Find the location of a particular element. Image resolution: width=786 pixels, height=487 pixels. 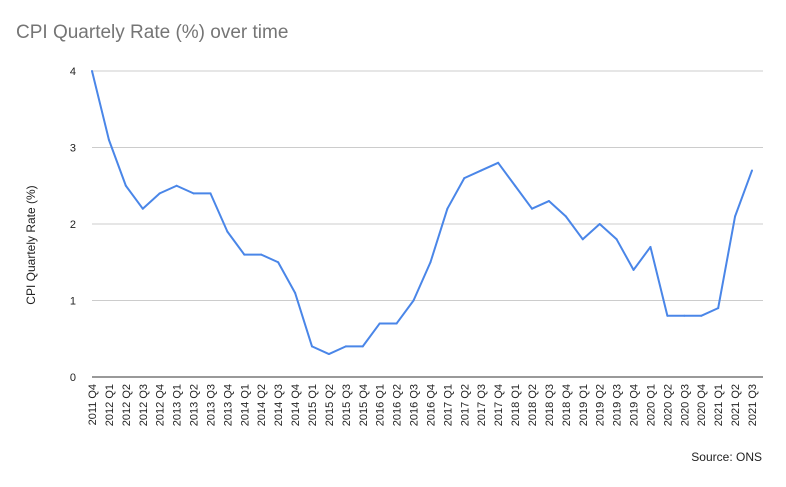

x-tick-label: 2012 Q4 is located at coordinates (161, 405).